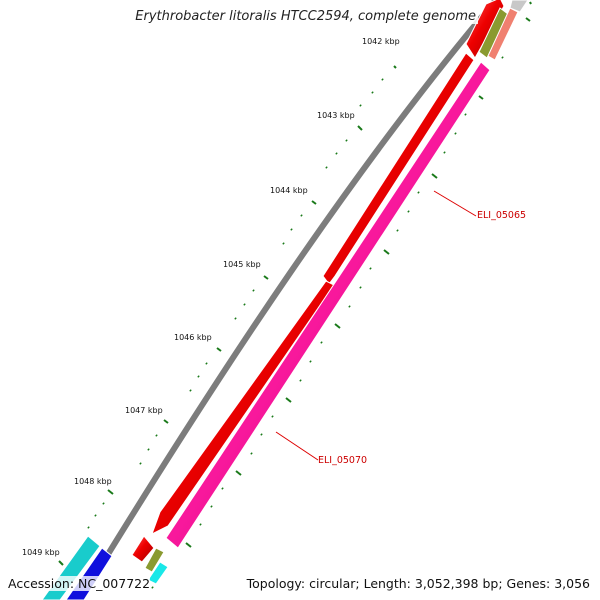 The height and width of the screenshot is (600, 600). I want to click on gene-label-eli-05070: ELI_05070, so click(321, 448).